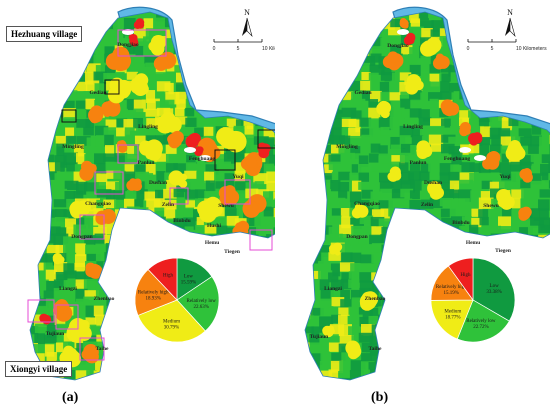 This screenshot has width=550, height=413. I want to click on pie-value-low: 15.59%, so click(188, 283).